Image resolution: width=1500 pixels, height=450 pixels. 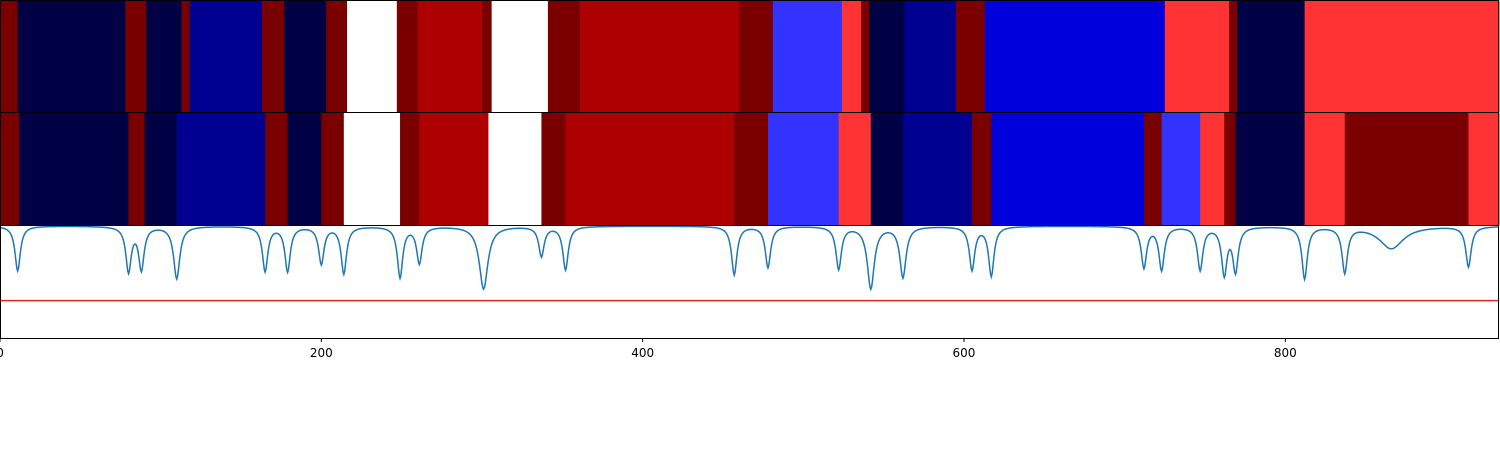 What do you see at coordinates (750, 258) in the screenshot?
I see `series-line` at bounding box center [750, 258].